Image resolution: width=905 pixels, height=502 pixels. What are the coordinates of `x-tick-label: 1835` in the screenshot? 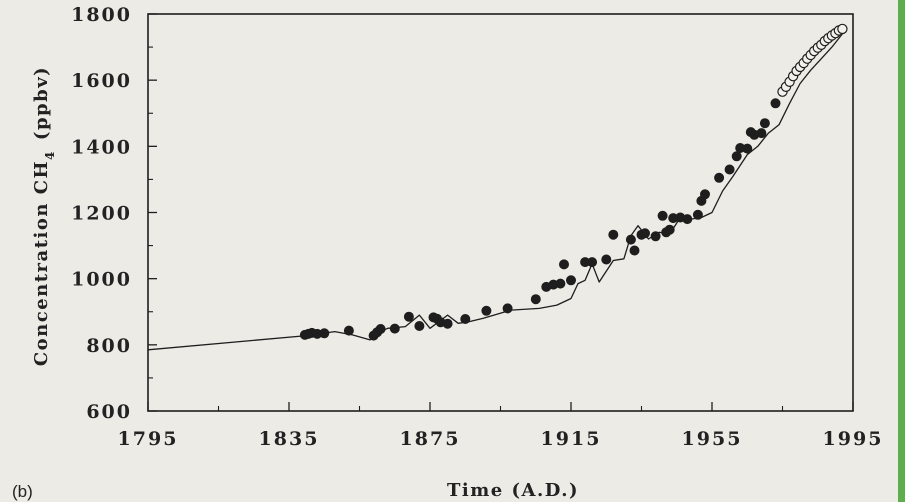 It's located at (289, 439).